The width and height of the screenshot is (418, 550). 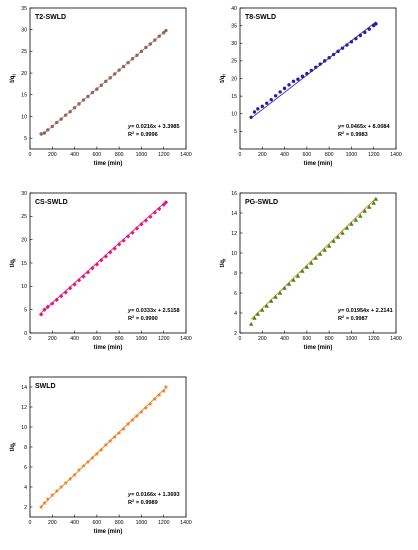 I want to click on r-squared-rest: = 0.9989, so click(x=145, y=503).